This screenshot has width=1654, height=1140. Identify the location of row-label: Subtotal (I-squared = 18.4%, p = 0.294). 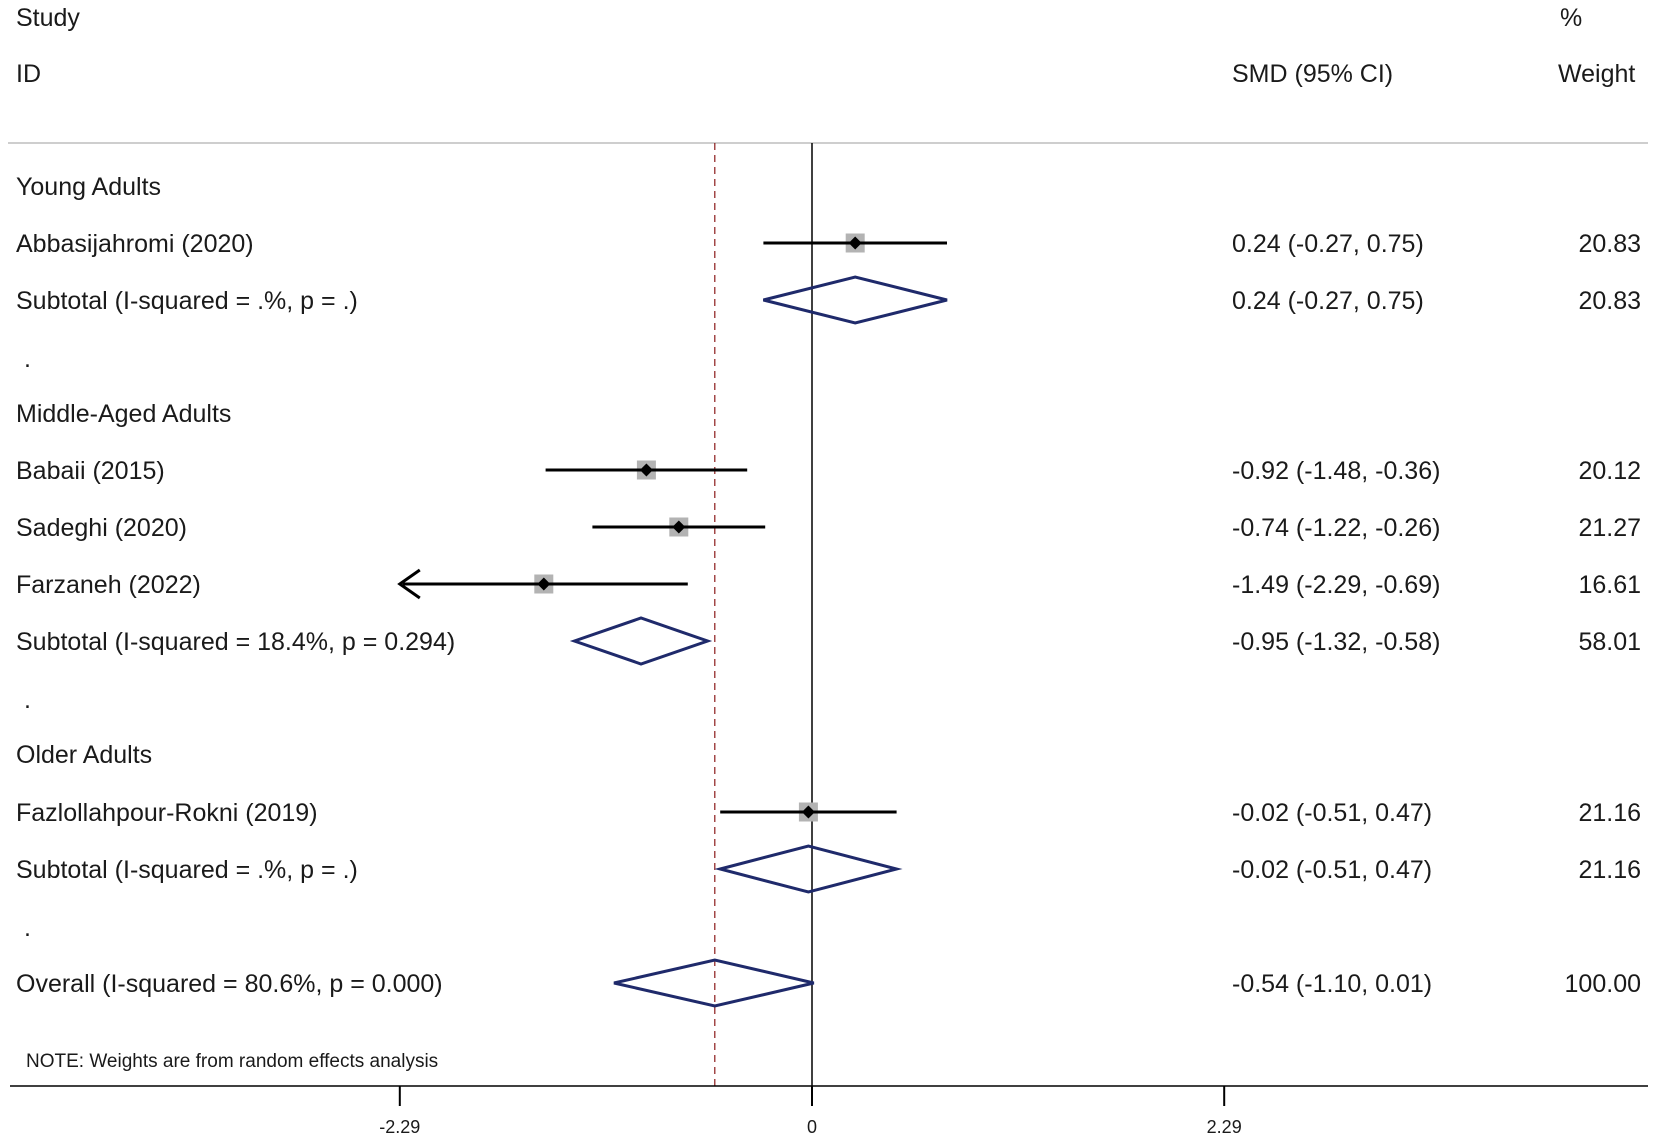
(235, 642).